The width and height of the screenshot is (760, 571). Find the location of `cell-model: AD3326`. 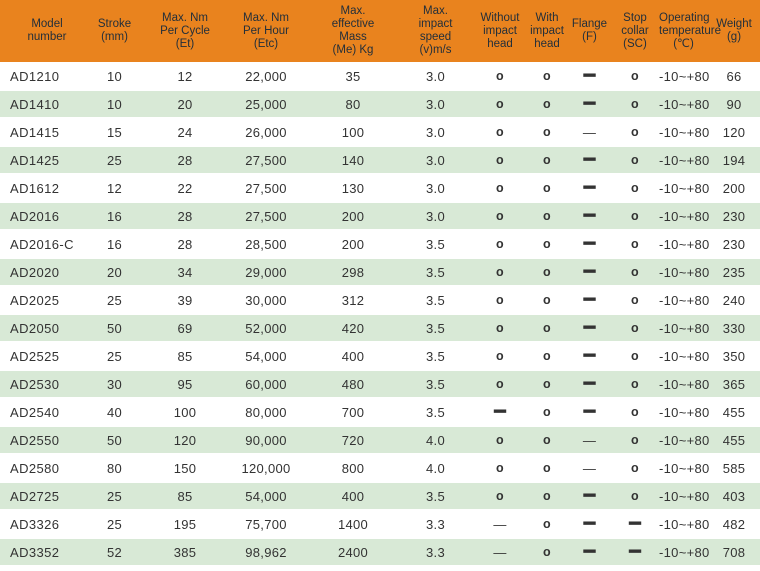

cell-model: AD3326 is located at coordinates (41, 524).